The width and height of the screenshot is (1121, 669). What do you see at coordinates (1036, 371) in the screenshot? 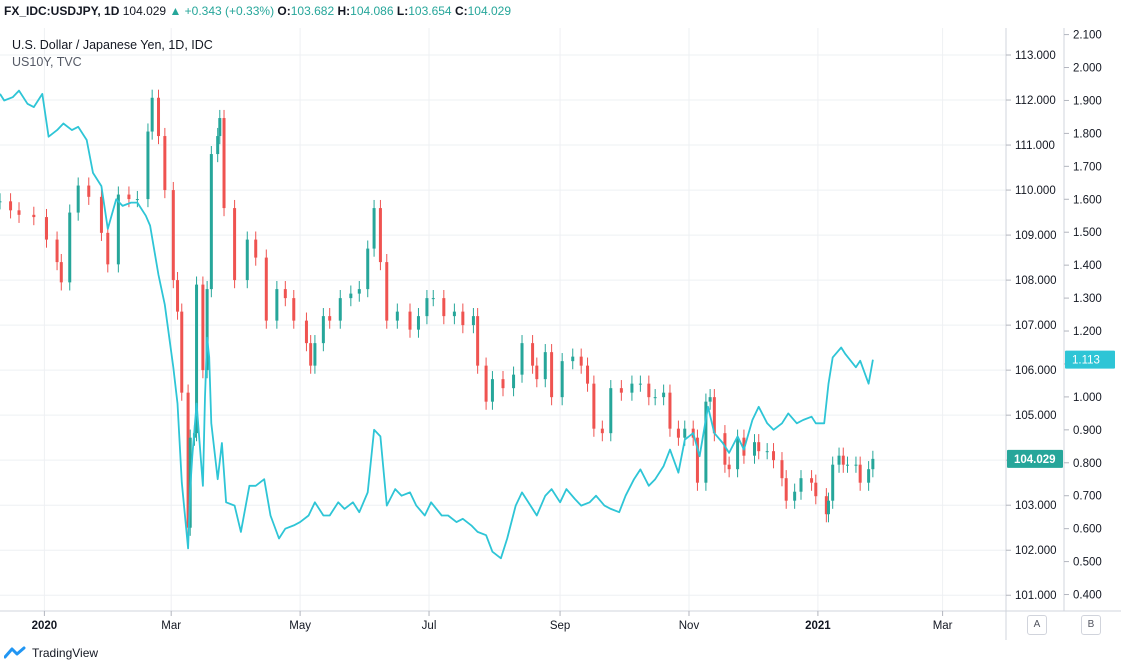
I see `usdjpy-tick-label: 106.000` at bounding box center [1036, 371].